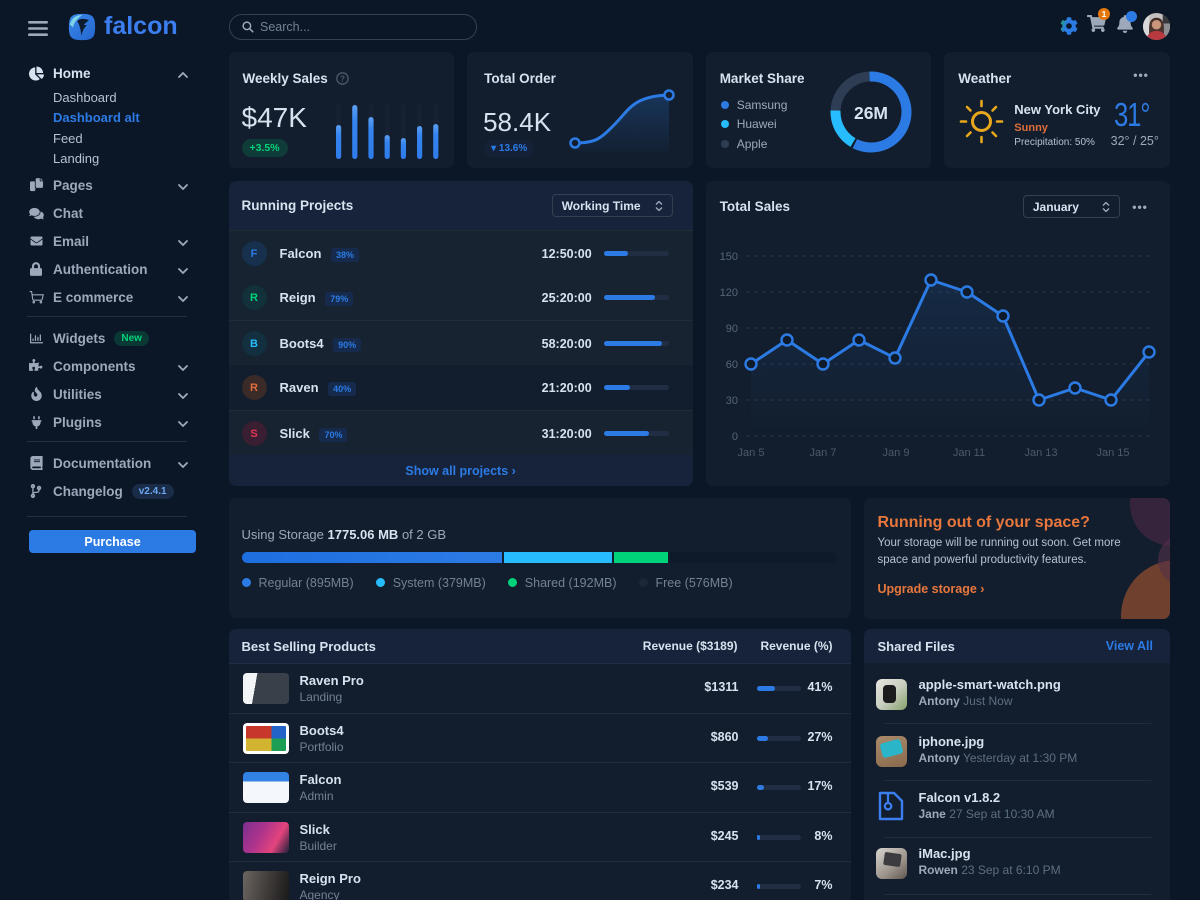 Image resolution: width=1200 pixels, height=900 pixels. Describe the element at coordinates (895, 453) in the screenshot. I see `svg-text: Jan 9` at that location.